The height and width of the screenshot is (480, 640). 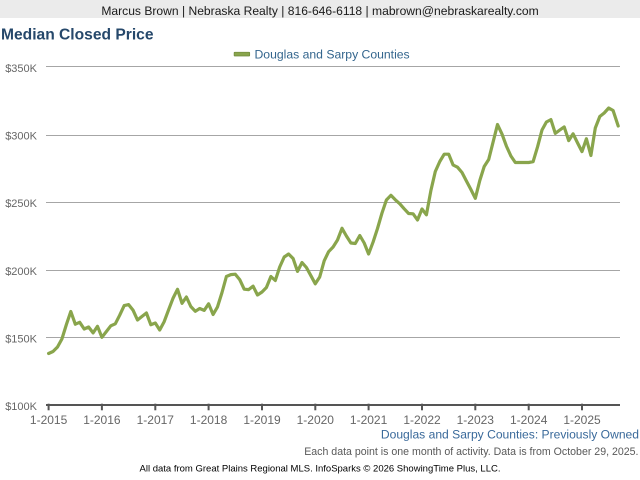 What do you see at coordinates (21, 407) in the screenshot?
I see `svg-text: $100K` at bounding box center [21, 407].